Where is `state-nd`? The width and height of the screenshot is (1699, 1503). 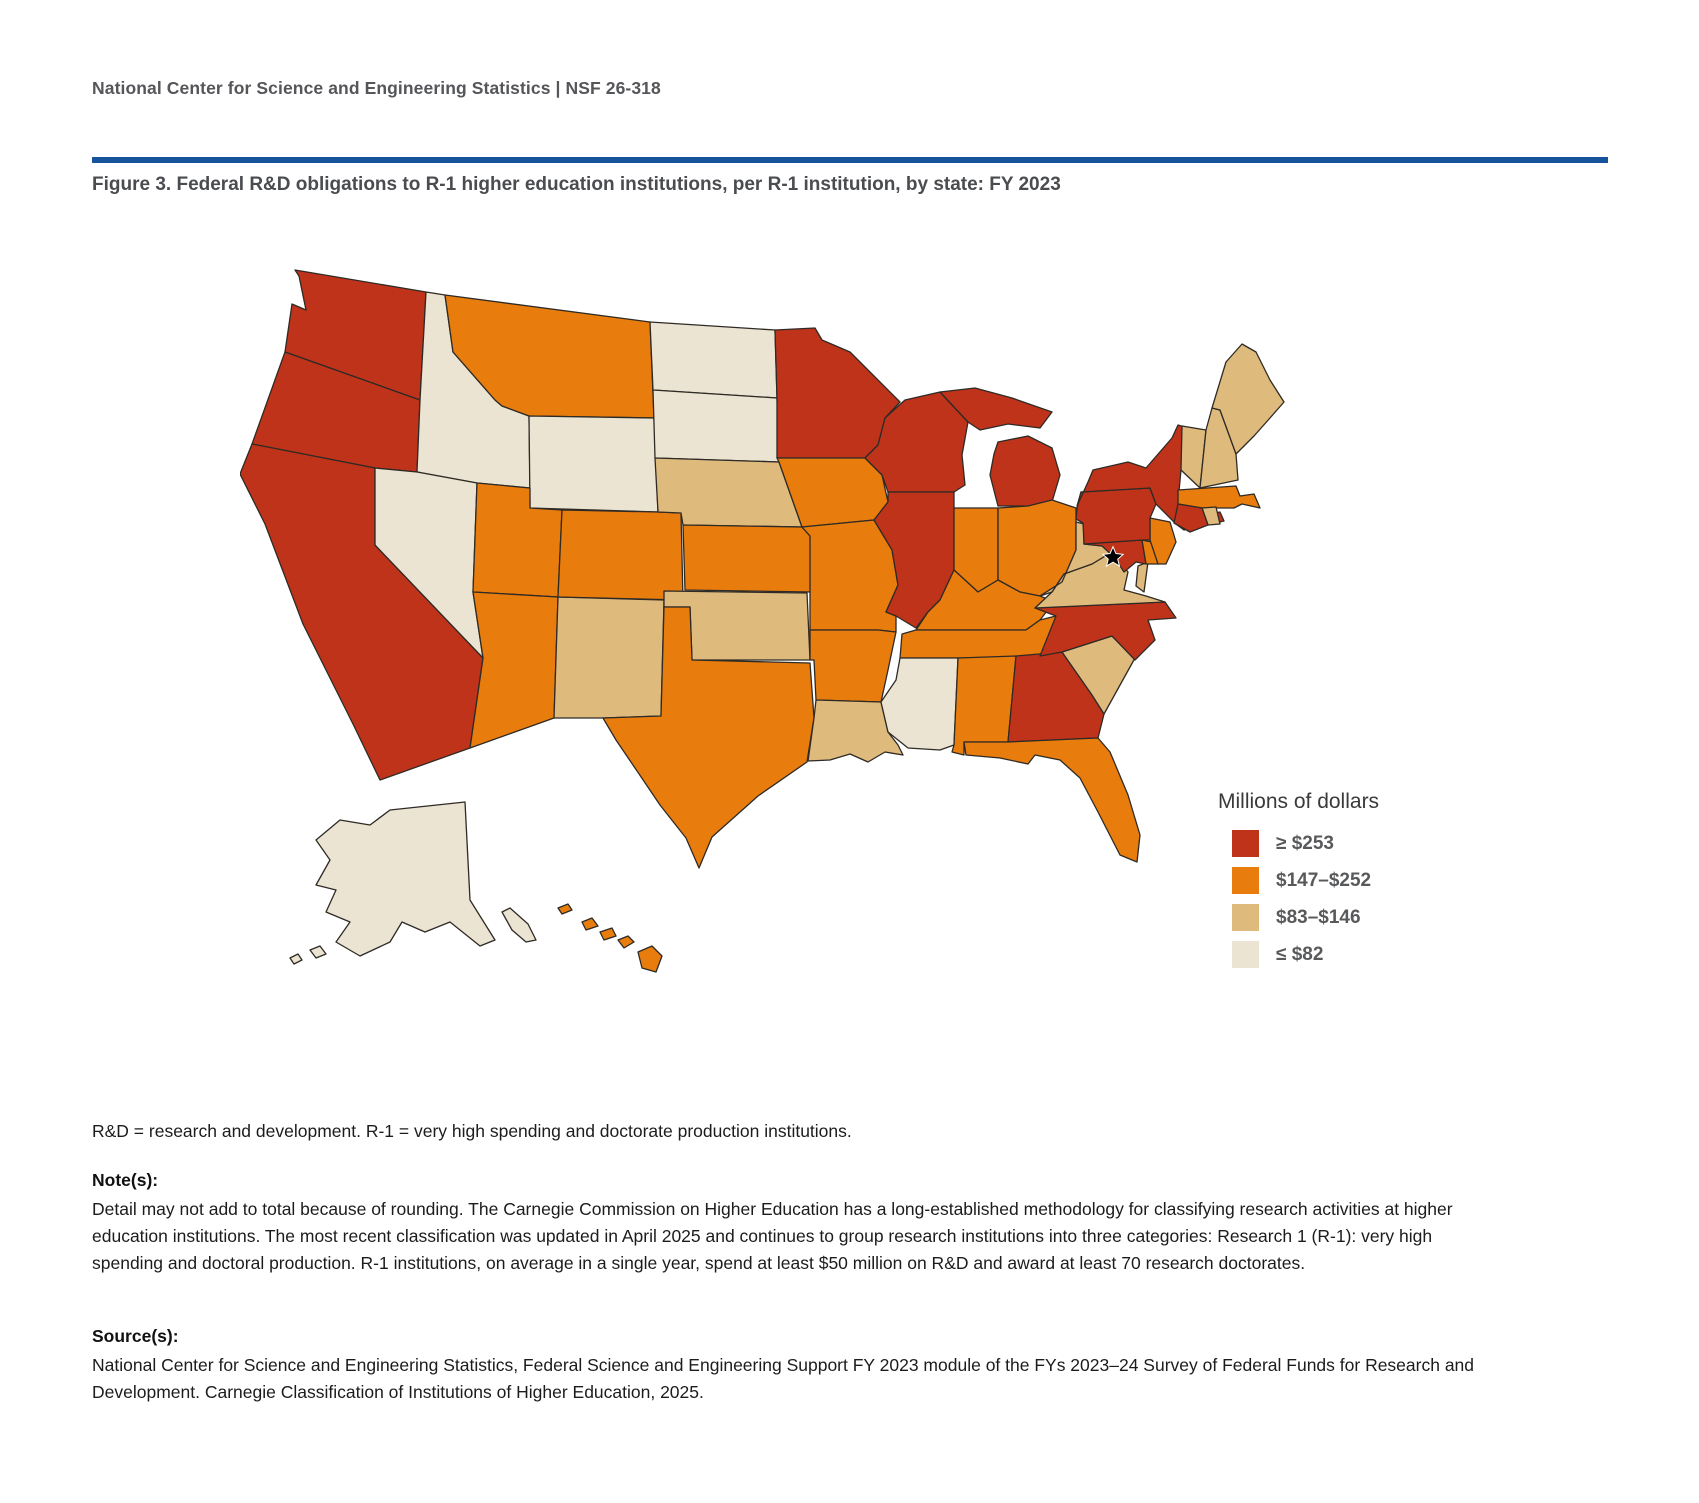 state-nd is located at coordinates (713, 360).